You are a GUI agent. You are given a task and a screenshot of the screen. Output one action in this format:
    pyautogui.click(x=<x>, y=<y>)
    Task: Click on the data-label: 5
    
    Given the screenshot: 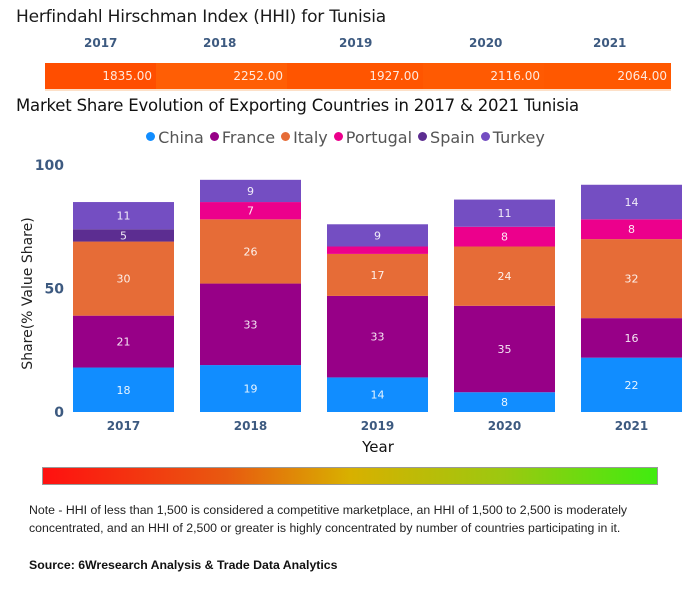 What is the action you would take?
    pyautogui.click(x=123, y=235)
    